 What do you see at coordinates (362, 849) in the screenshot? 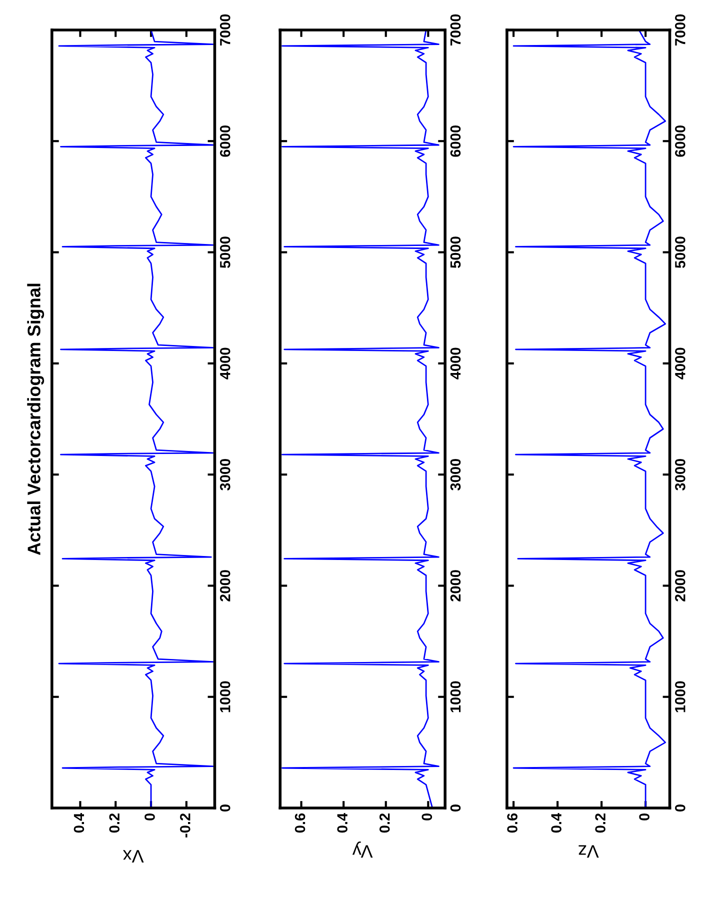
I see `x-axis-title: Vy` at bounding box center [362, 849].